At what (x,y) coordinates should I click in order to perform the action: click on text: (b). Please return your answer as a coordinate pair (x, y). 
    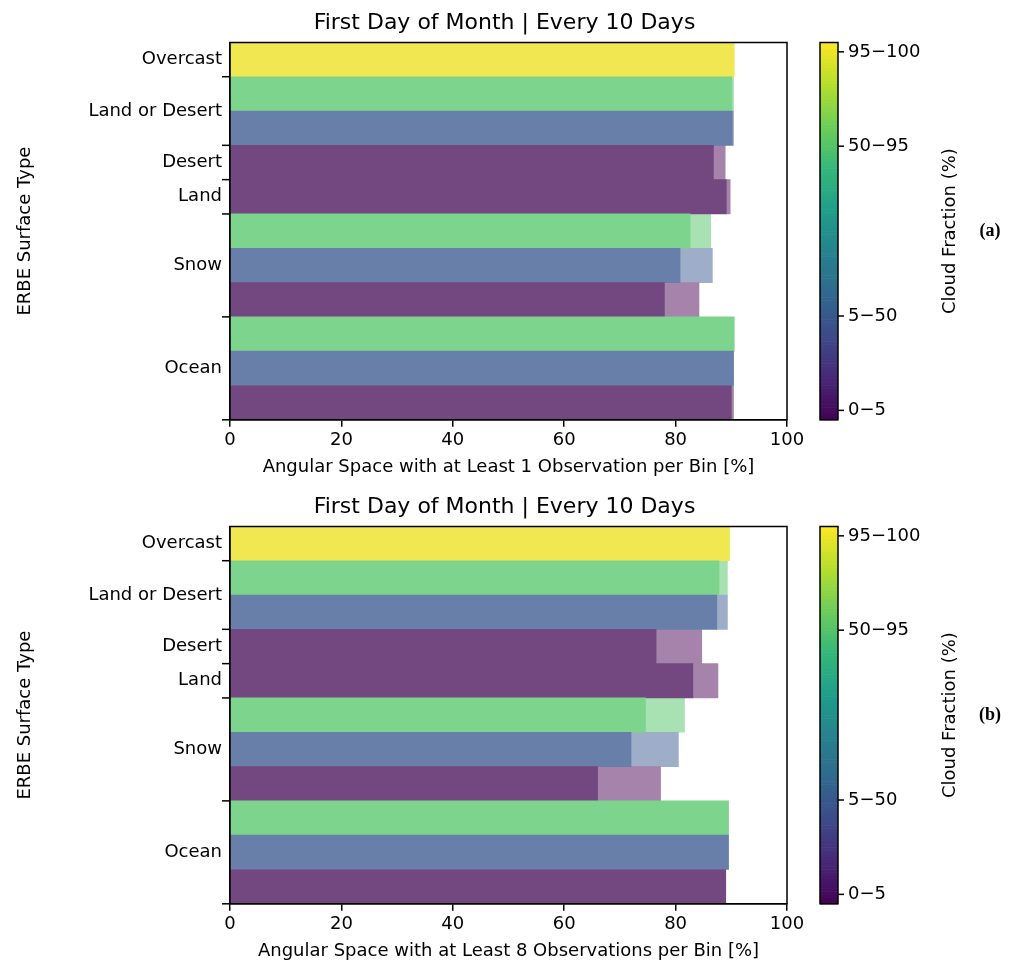
    Looking at the image, I should click on (990, 714).